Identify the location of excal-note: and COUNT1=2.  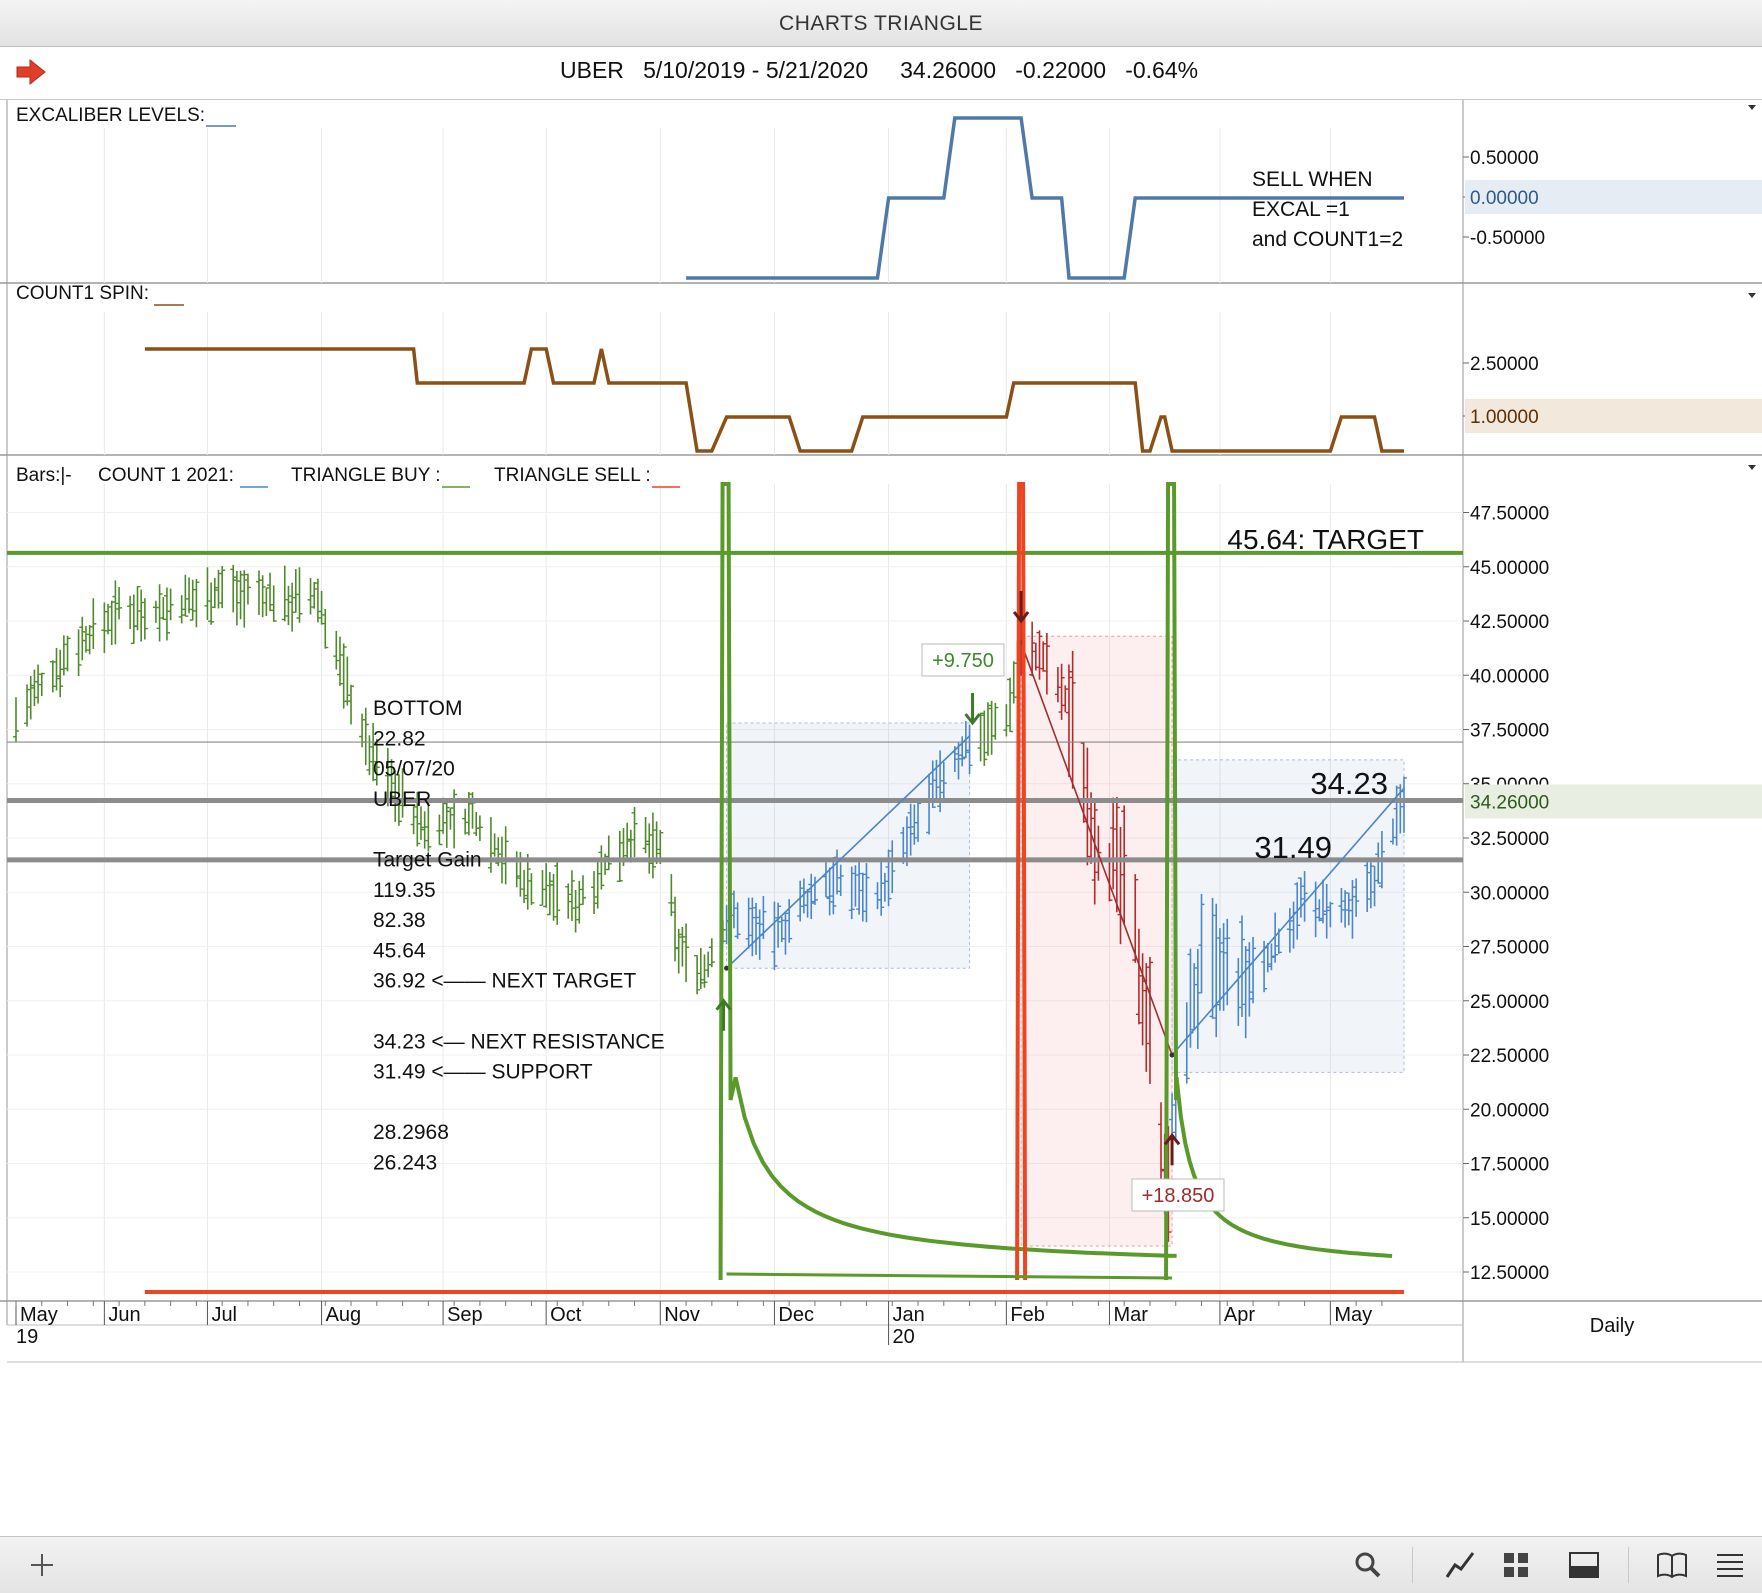
(1327, 239).